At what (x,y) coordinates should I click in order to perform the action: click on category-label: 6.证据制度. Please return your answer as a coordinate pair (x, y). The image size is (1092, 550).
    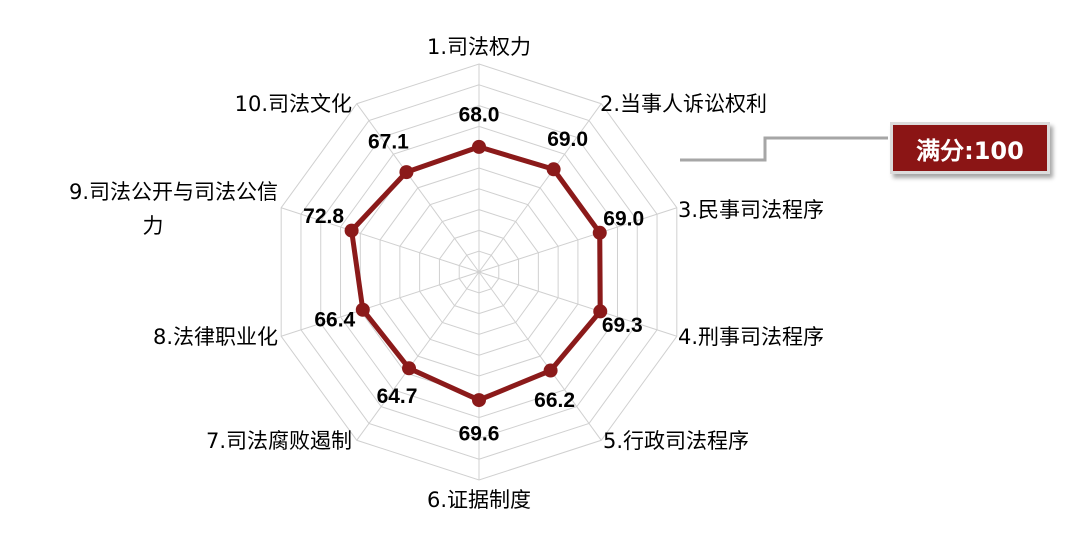
    Looking at the image, I should click on (479, 500).